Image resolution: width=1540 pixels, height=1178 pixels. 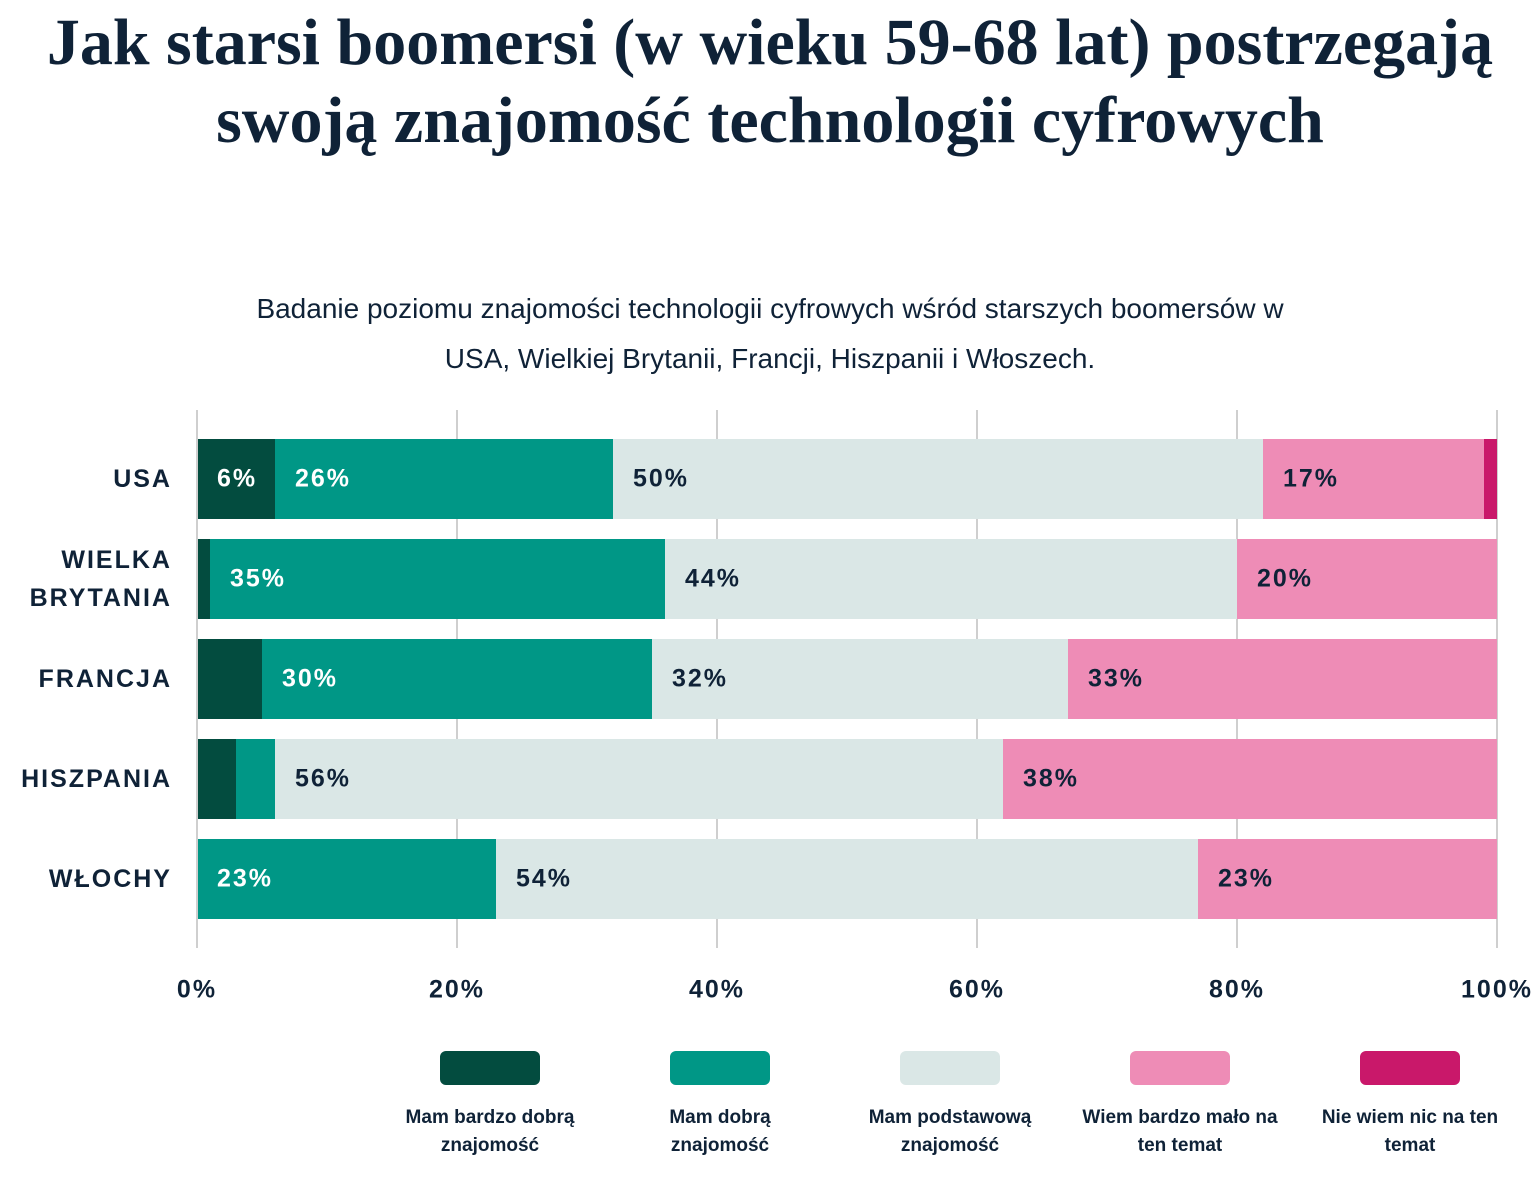 I want to click on legend-label: Mam bardzo dobrą znajomość, so click(x=490, y=1131).